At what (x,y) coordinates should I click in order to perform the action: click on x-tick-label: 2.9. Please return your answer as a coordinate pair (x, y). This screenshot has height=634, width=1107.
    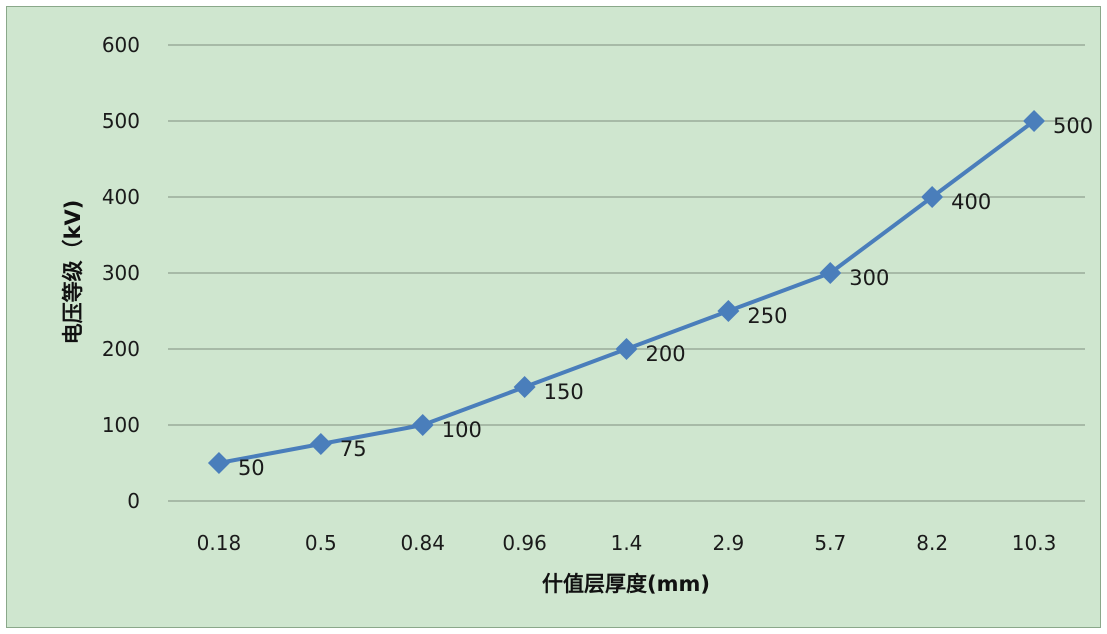
    Looking at the image, I should click on (728, 543).